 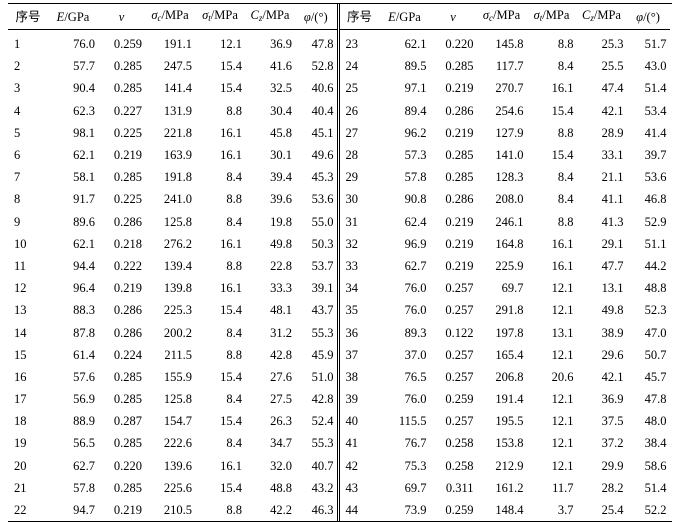 What do you see at coordinates (84, 376) in the screenshot?
I see `cell-elastic-modulus: 57.6` at bounding box center [84, 376].